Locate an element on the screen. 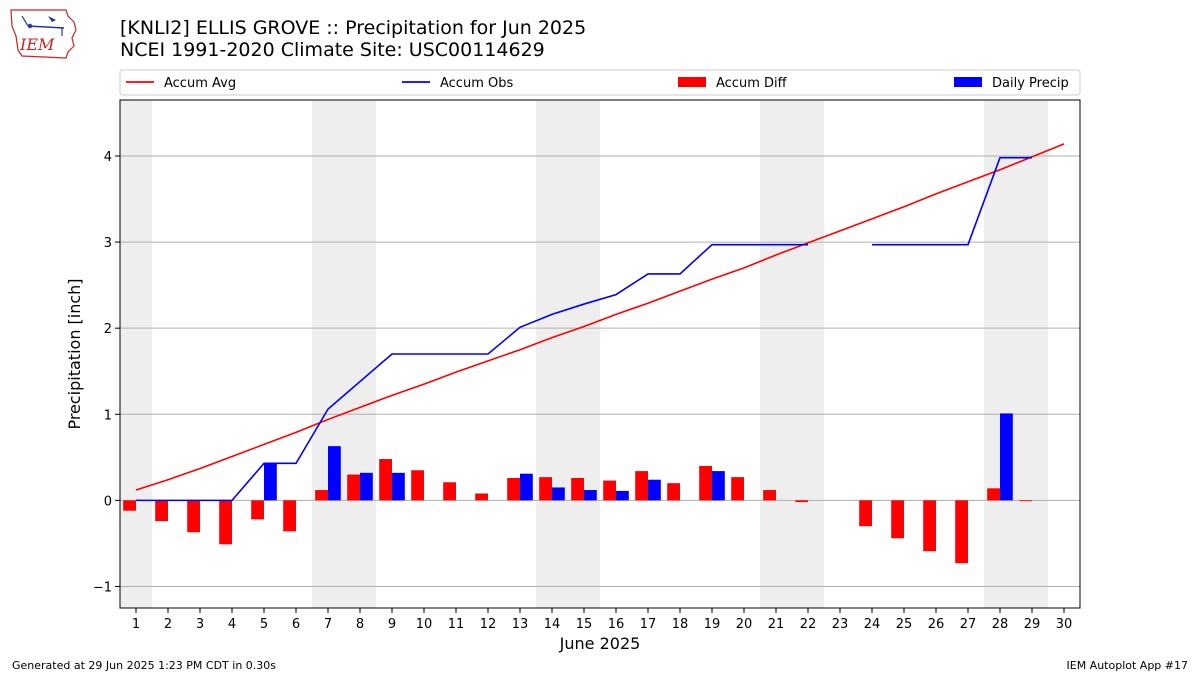 The image size is (1200, 675). x-tick-label: 13 is located at coordinates (520, 624).